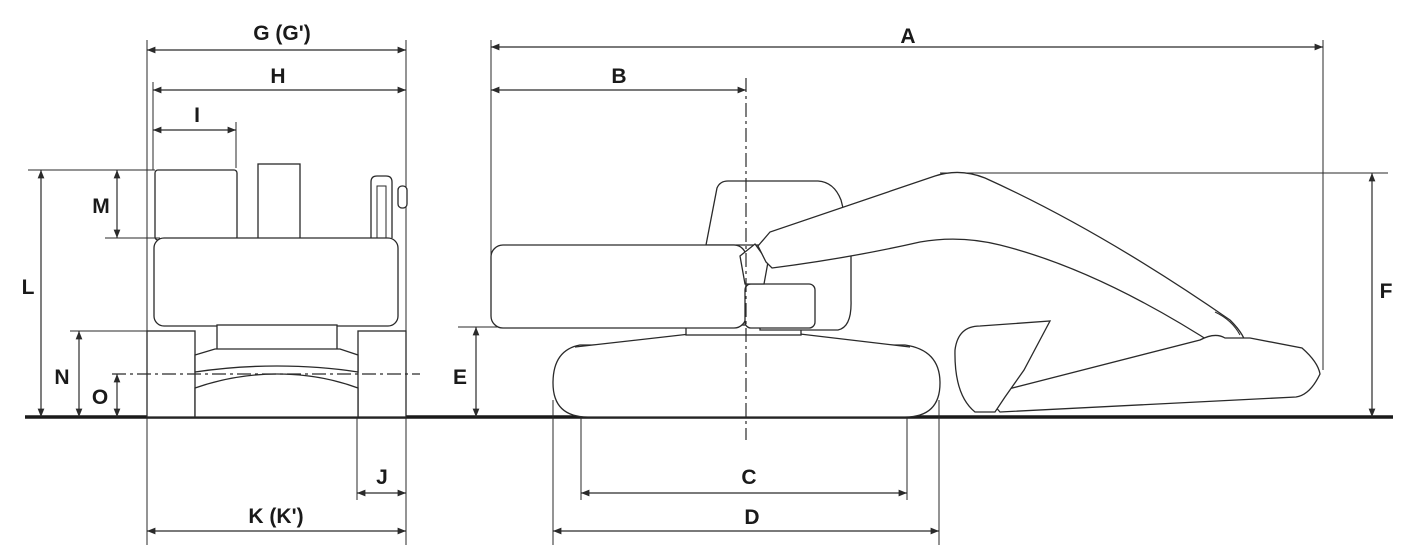  I want to click on label-c: C, so click(748, 477).